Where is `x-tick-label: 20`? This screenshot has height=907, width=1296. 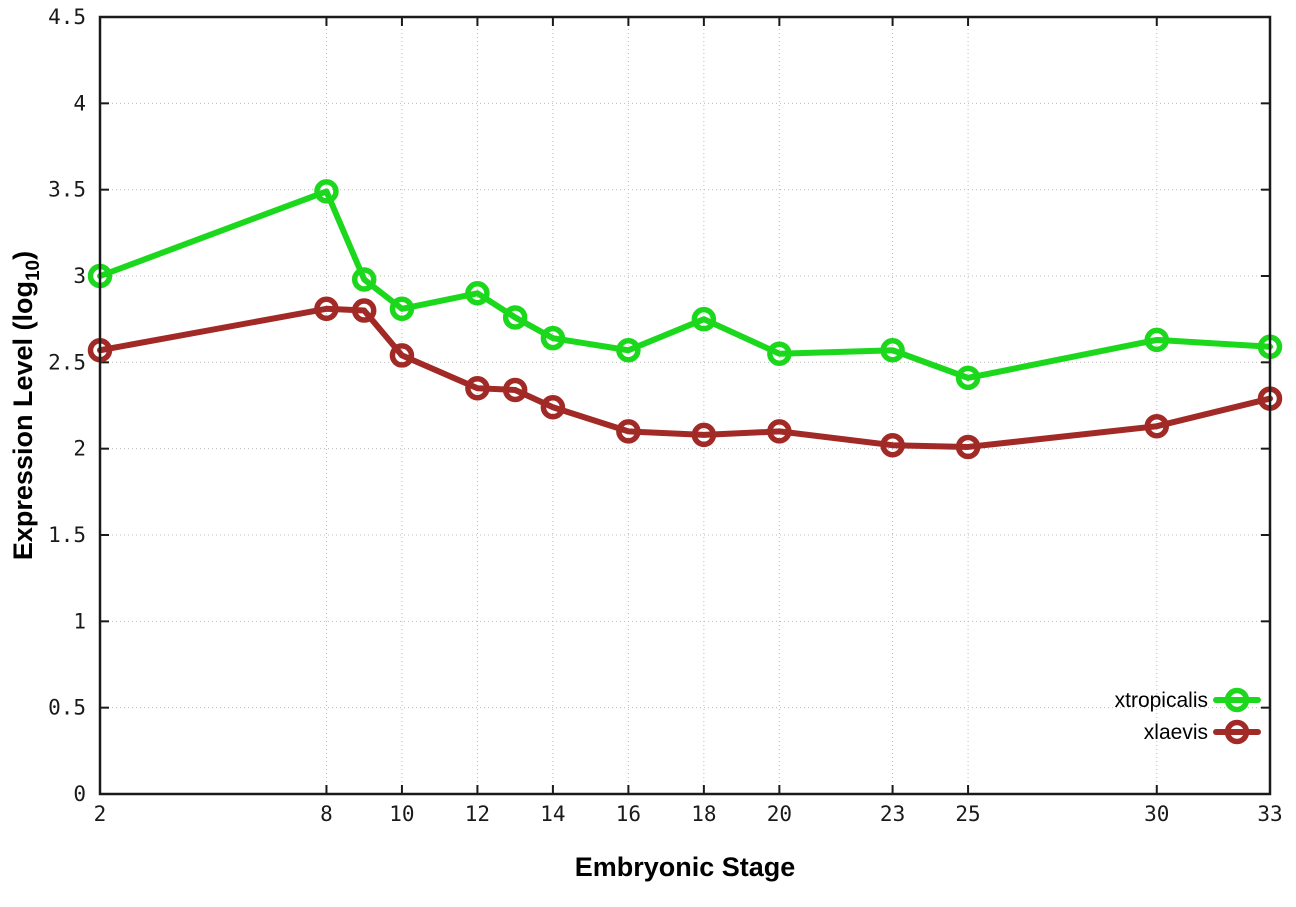
x-tick-label: 20 is located at coordinates (779, 814).